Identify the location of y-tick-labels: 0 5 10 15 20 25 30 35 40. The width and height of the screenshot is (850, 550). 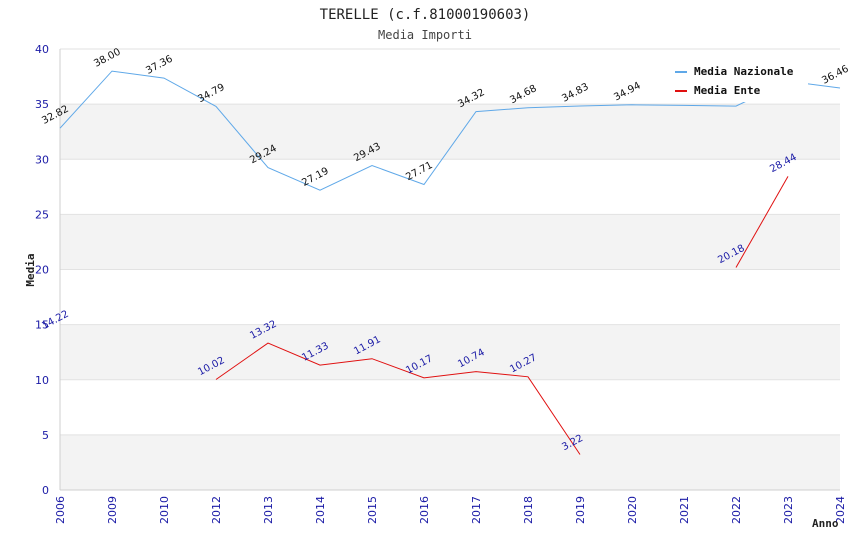
(42, 270).